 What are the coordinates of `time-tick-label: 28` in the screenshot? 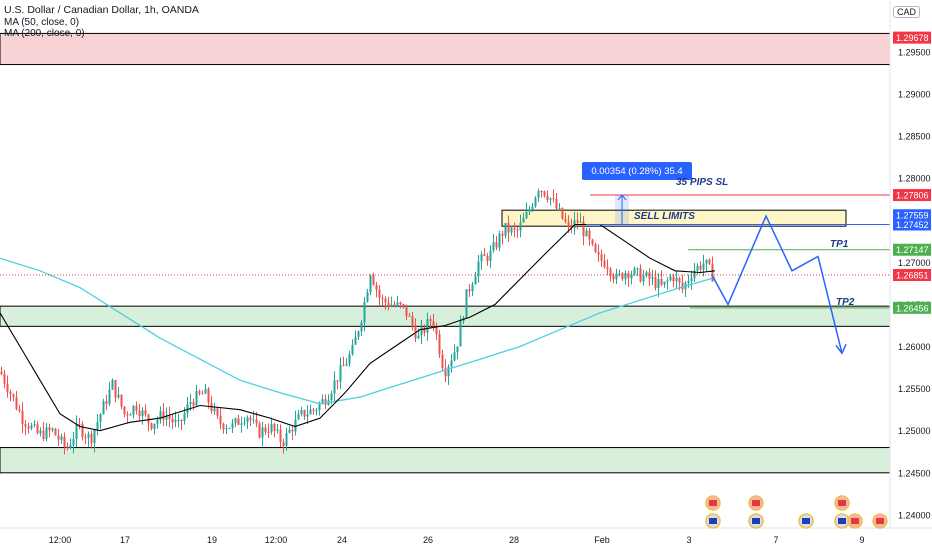 It's located at (514, 540).